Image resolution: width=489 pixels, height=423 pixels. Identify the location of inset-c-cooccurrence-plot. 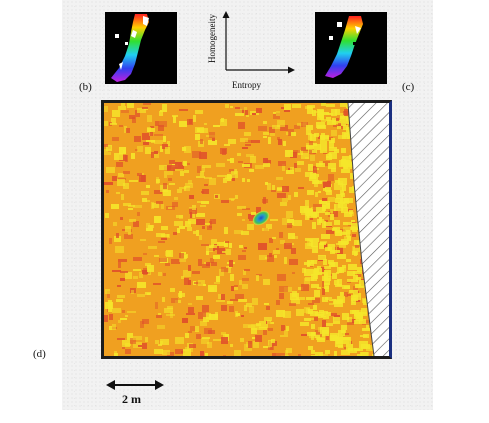
(351, 48).